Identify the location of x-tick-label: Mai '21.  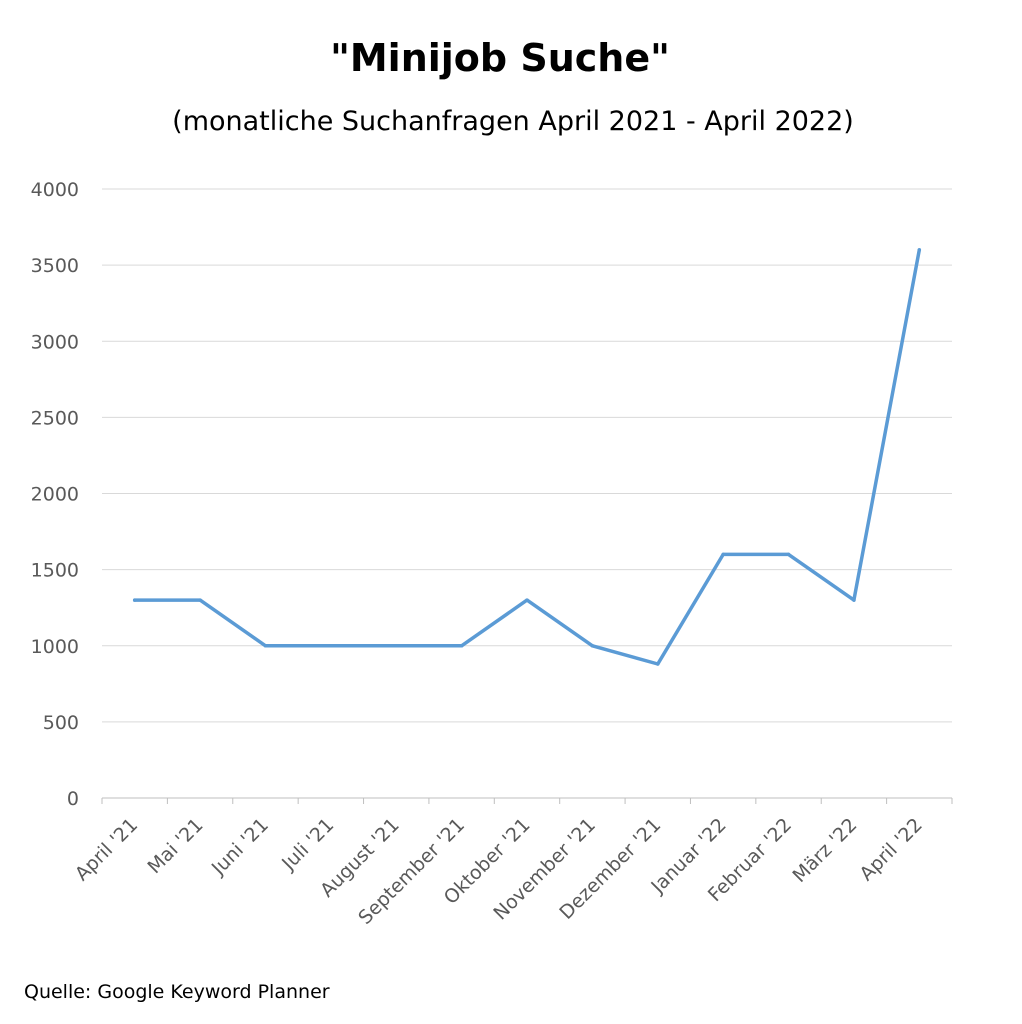
(175, 846).